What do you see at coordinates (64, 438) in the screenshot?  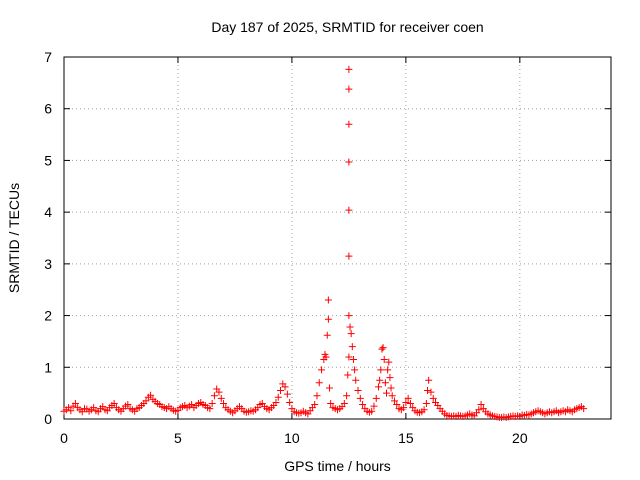 I see `x-tick-label: 0` at bounding box center [64, 438].